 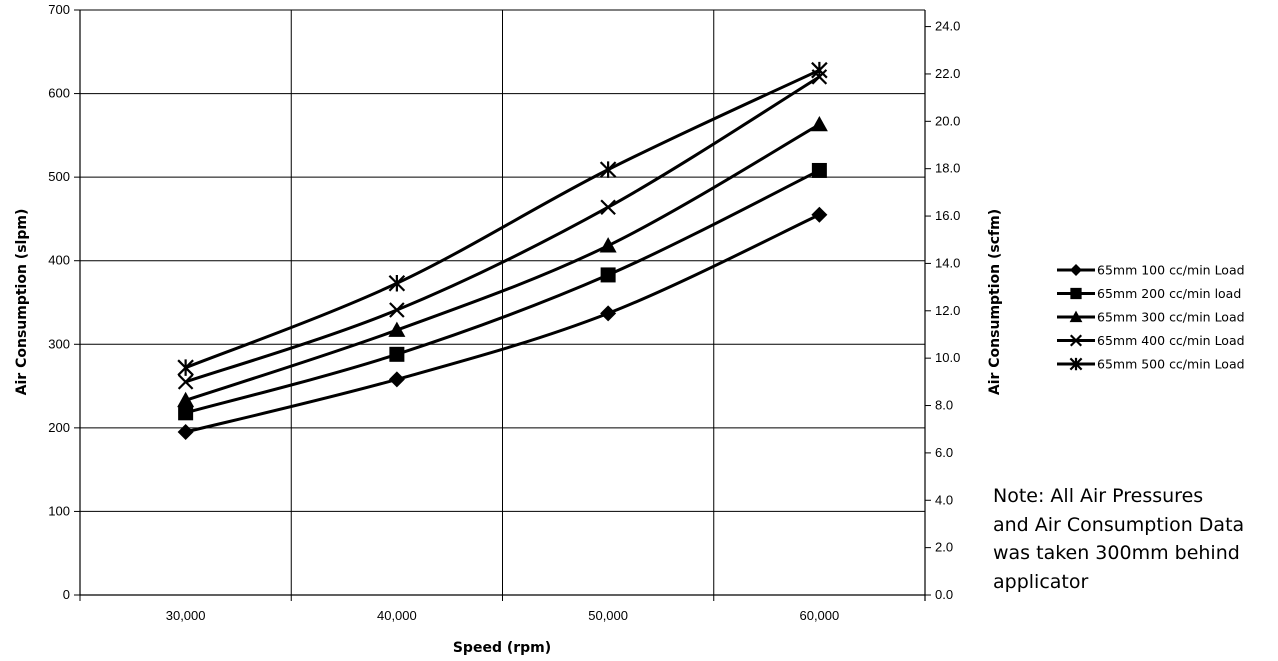 I want to click on y-tick-label: 600, so click(x=59, y=93).